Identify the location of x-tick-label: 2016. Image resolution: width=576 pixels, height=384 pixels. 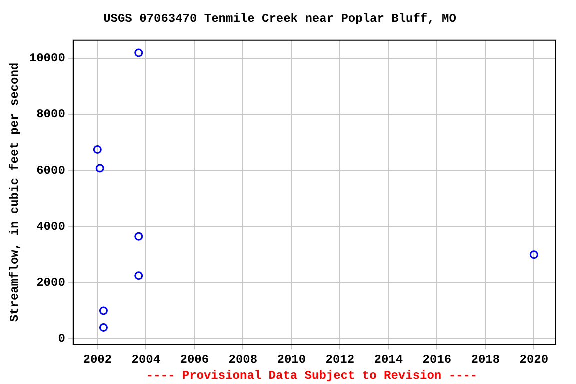
(437, 359).